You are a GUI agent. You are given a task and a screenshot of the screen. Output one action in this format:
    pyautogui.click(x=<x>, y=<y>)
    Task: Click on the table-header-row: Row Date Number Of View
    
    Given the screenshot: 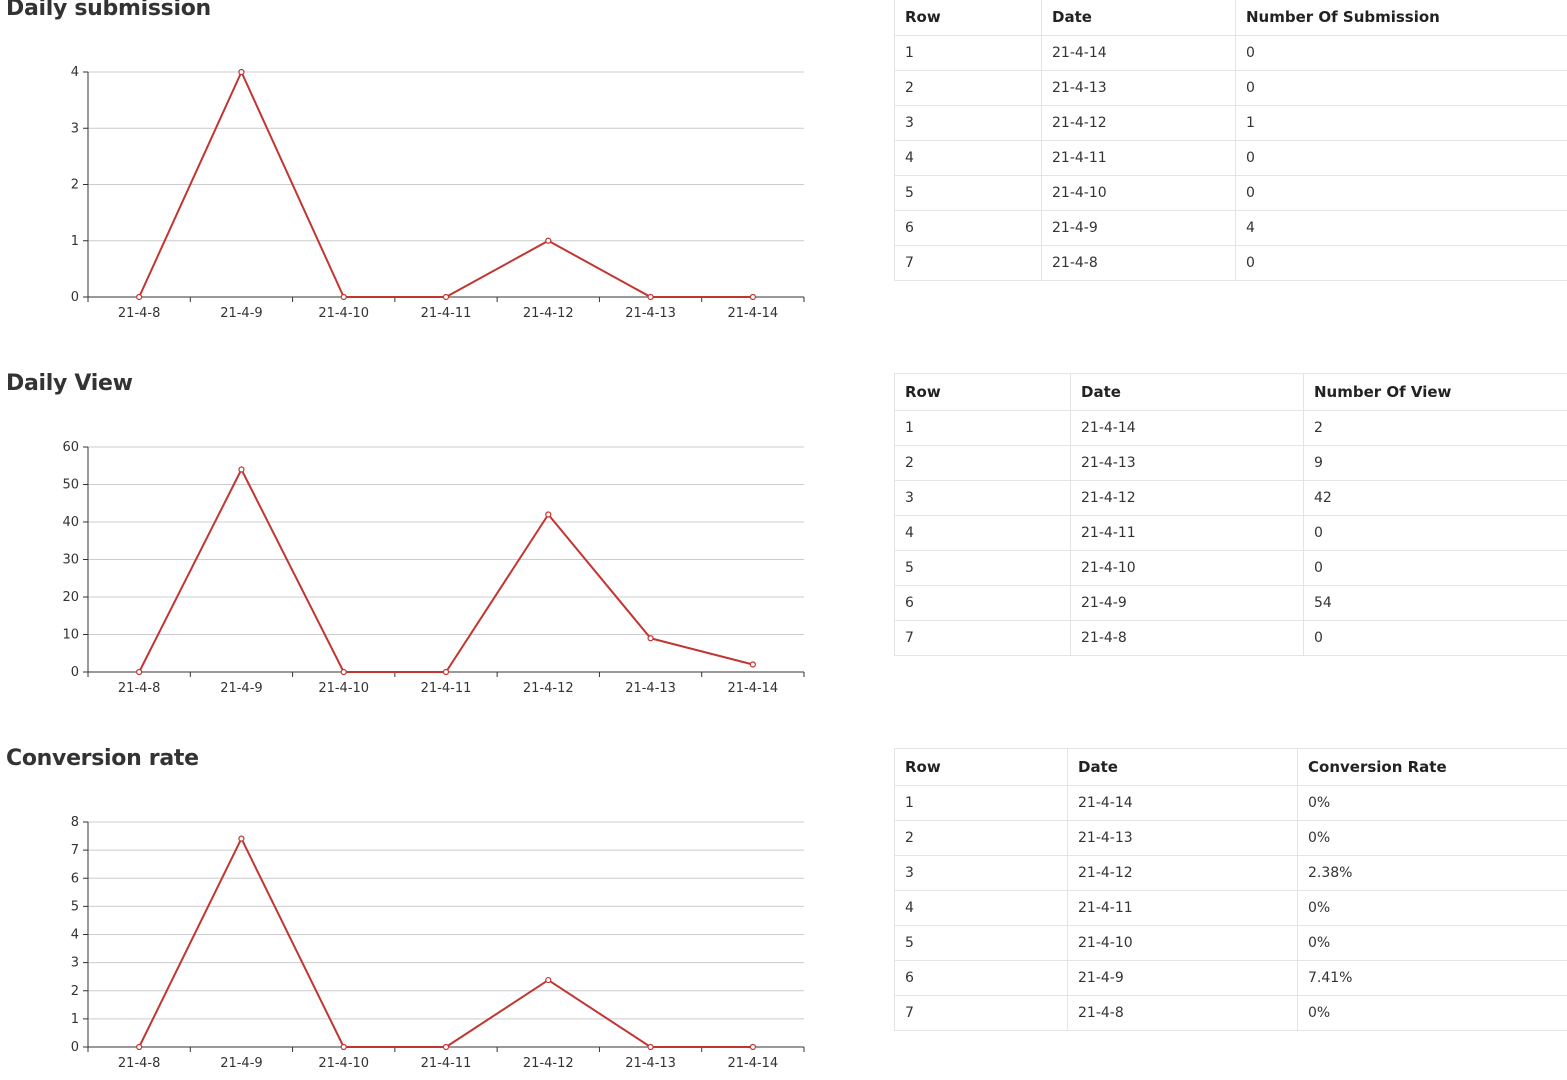 What is the action you would take?
    pyautogui.click(x=1230, y=392)
    